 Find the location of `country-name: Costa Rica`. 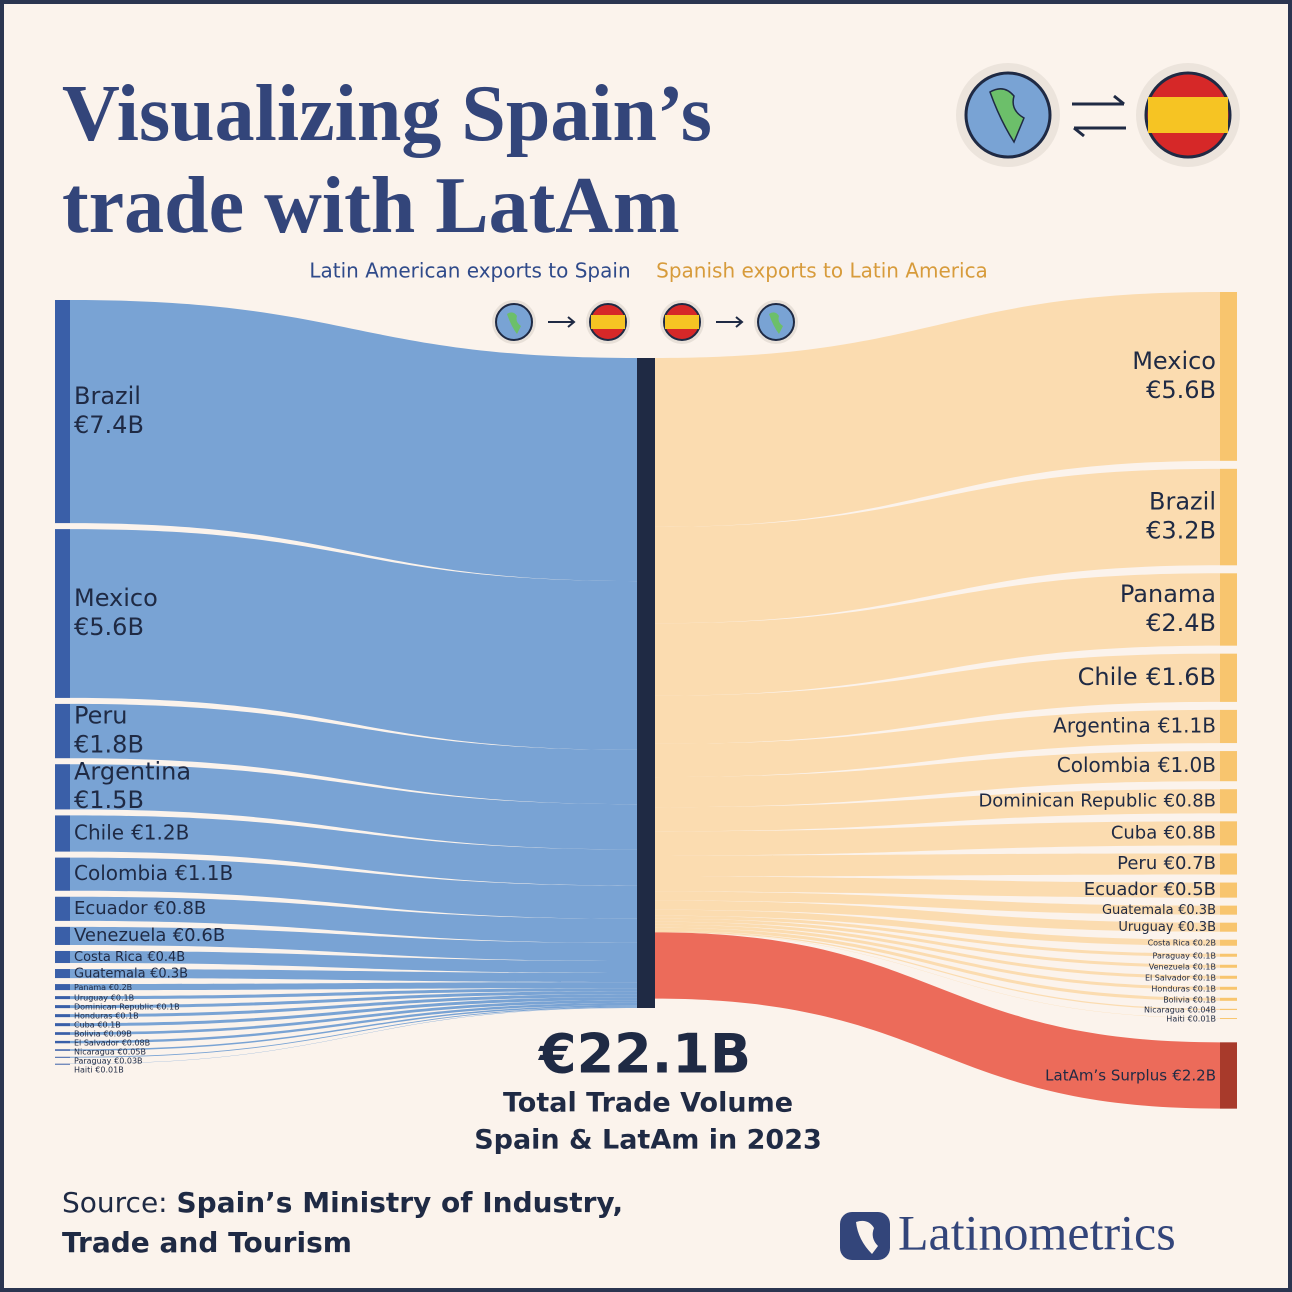

country-name: Costa Rica is located at coordinates (1169, 942).